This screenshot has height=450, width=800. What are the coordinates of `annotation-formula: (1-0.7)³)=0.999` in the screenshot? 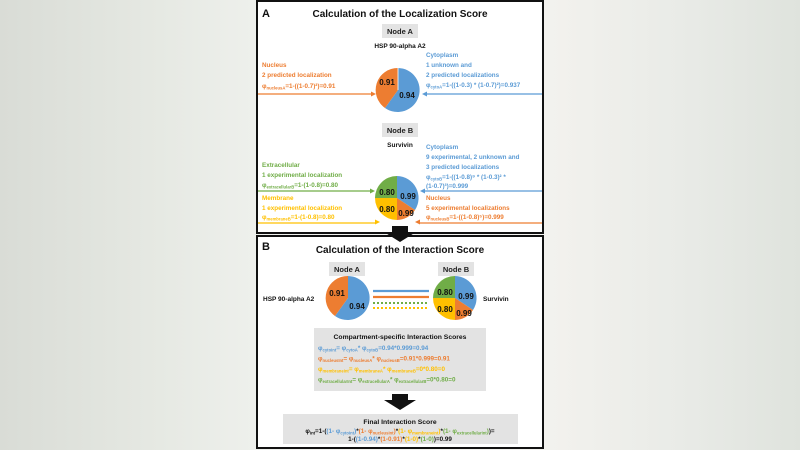 It's located at (447, 186).